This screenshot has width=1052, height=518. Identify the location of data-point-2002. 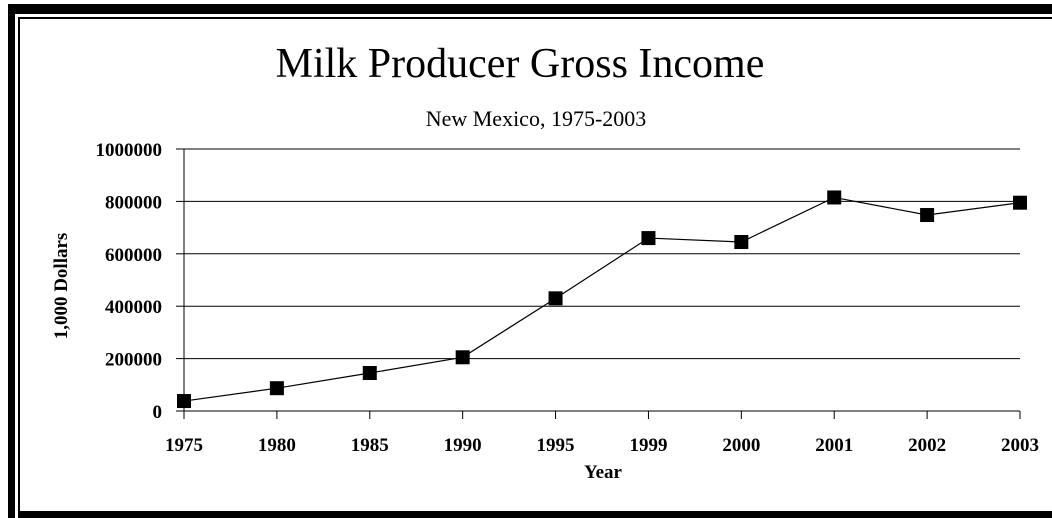
(927, 215).